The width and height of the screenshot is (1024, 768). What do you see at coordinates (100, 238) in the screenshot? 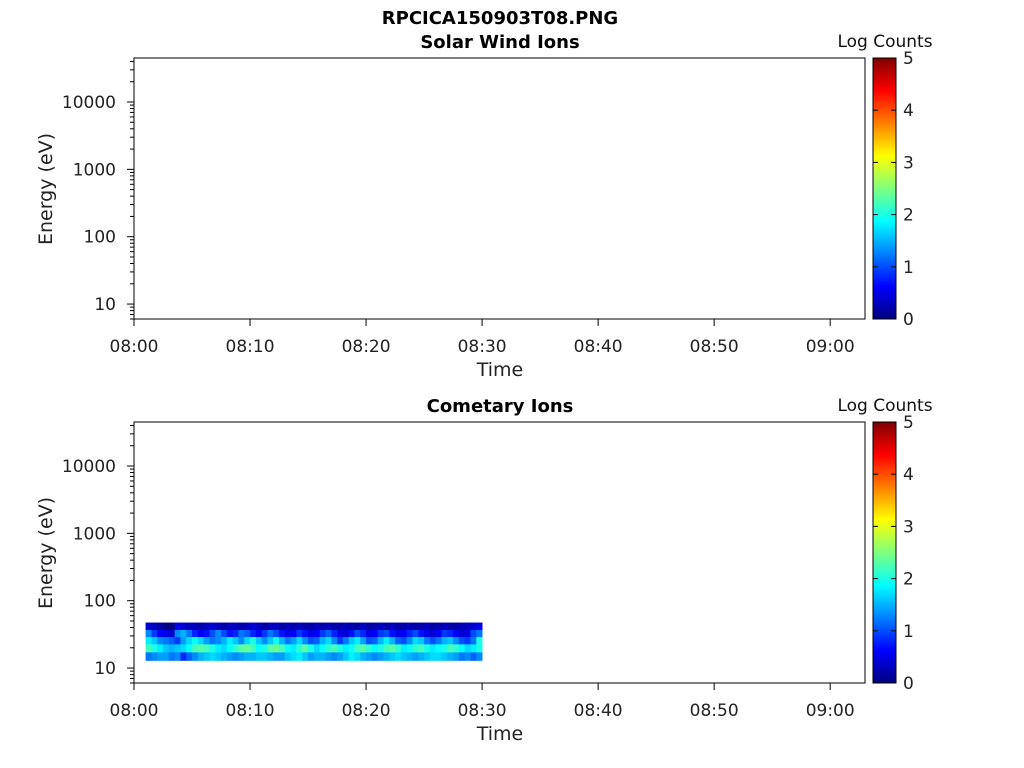
I see `y-tick-label: 100` at bounding box center [100, 238].